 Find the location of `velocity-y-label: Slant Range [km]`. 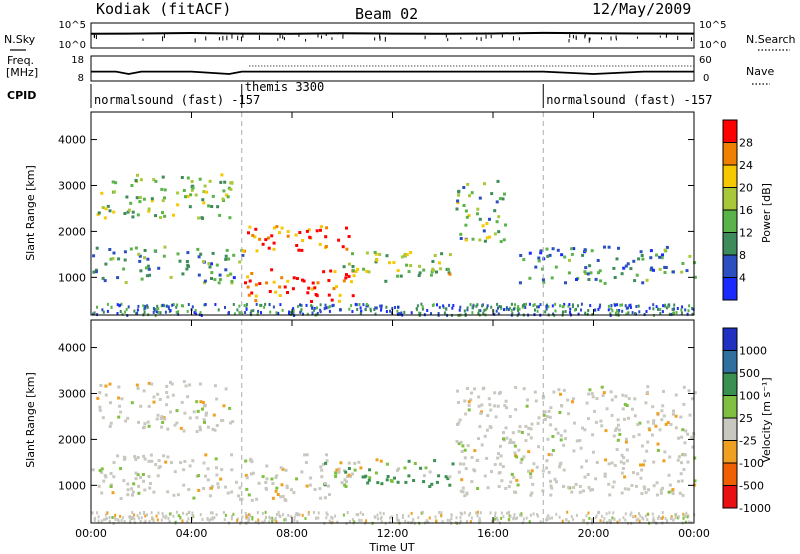

velocity-y-label: Slant Range [km] is located at coordinates (30, 420).